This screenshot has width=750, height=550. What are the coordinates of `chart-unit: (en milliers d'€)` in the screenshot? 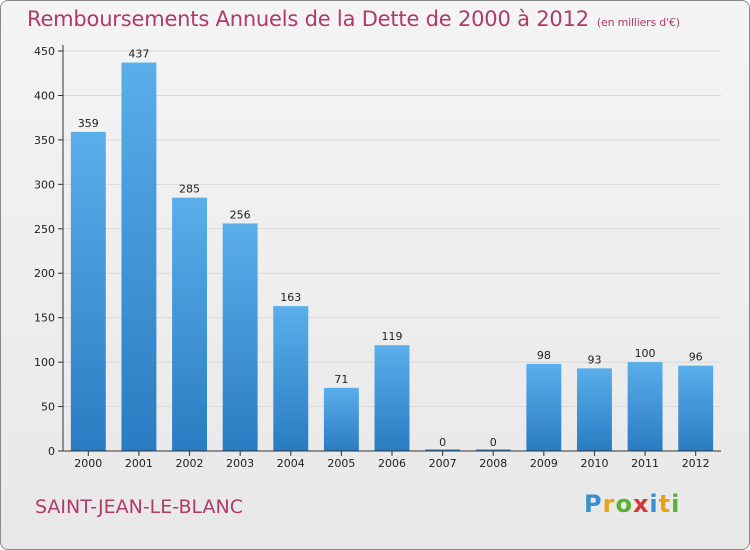 It's located at (638, 22).